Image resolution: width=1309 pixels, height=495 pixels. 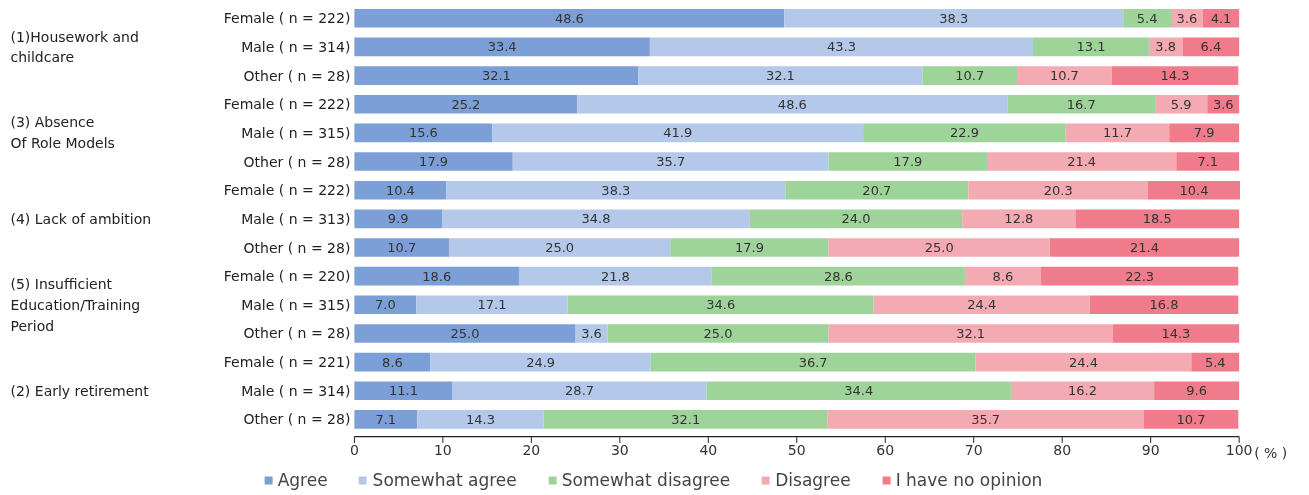 I want to click on legend-label: Agree, so click(x=302, y=480).